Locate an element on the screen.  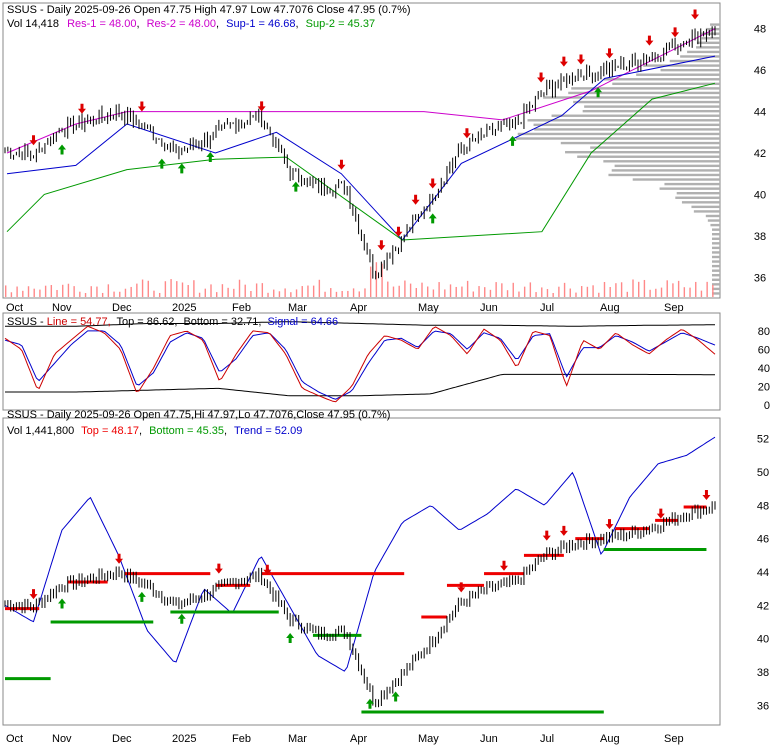
price-x-tick: Jul is located at coordinates (547, 308).